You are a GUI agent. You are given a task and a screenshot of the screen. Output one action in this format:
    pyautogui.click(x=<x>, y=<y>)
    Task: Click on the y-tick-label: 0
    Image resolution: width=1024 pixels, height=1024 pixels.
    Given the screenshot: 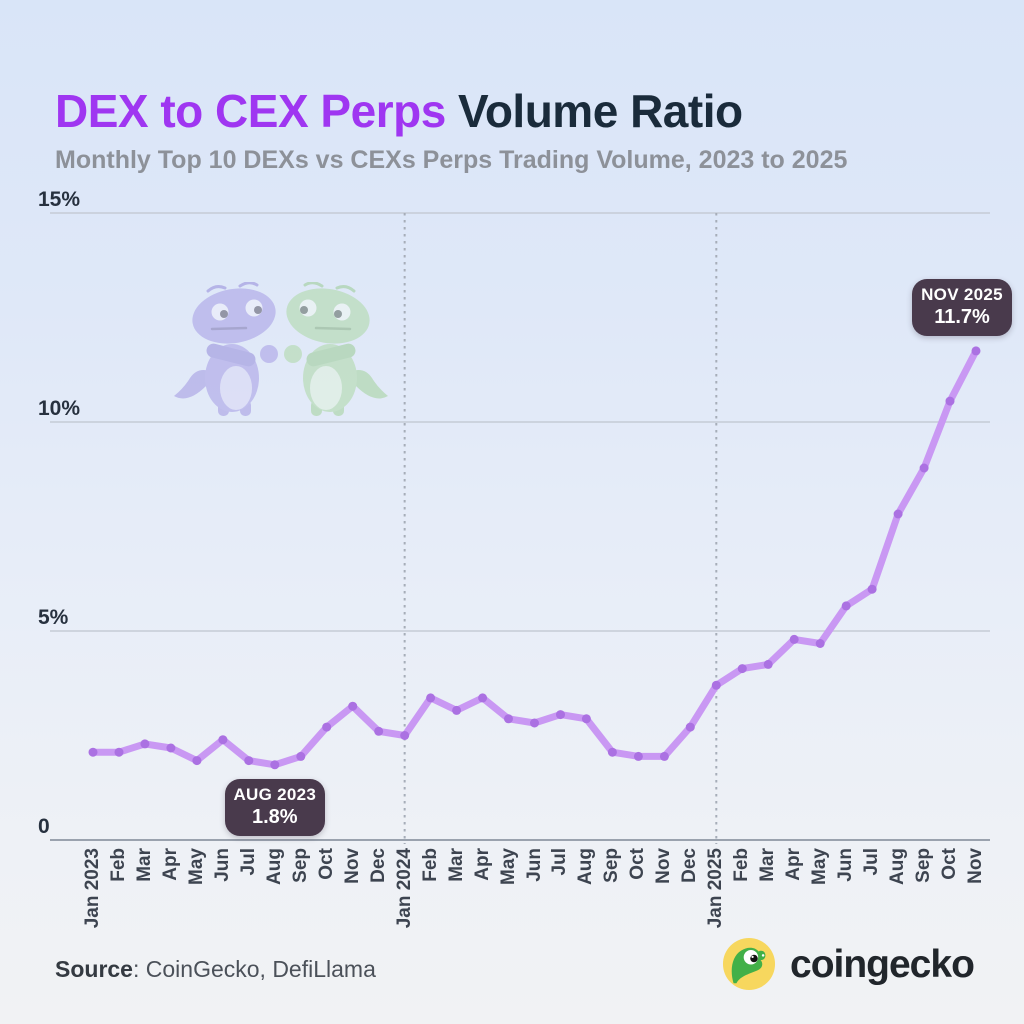 What is the action you would take?
    pyautogui.click(x=44, y=826)
    